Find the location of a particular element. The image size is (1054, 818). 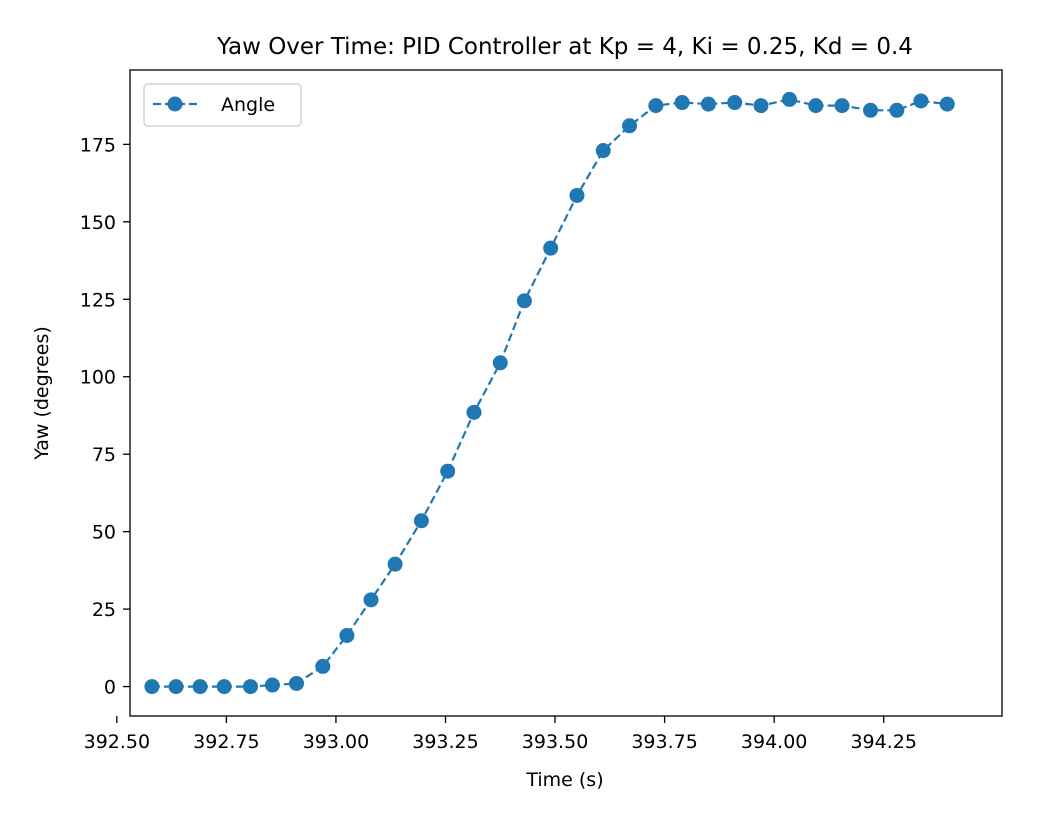

legend-box is located at coordinates (222, 105).